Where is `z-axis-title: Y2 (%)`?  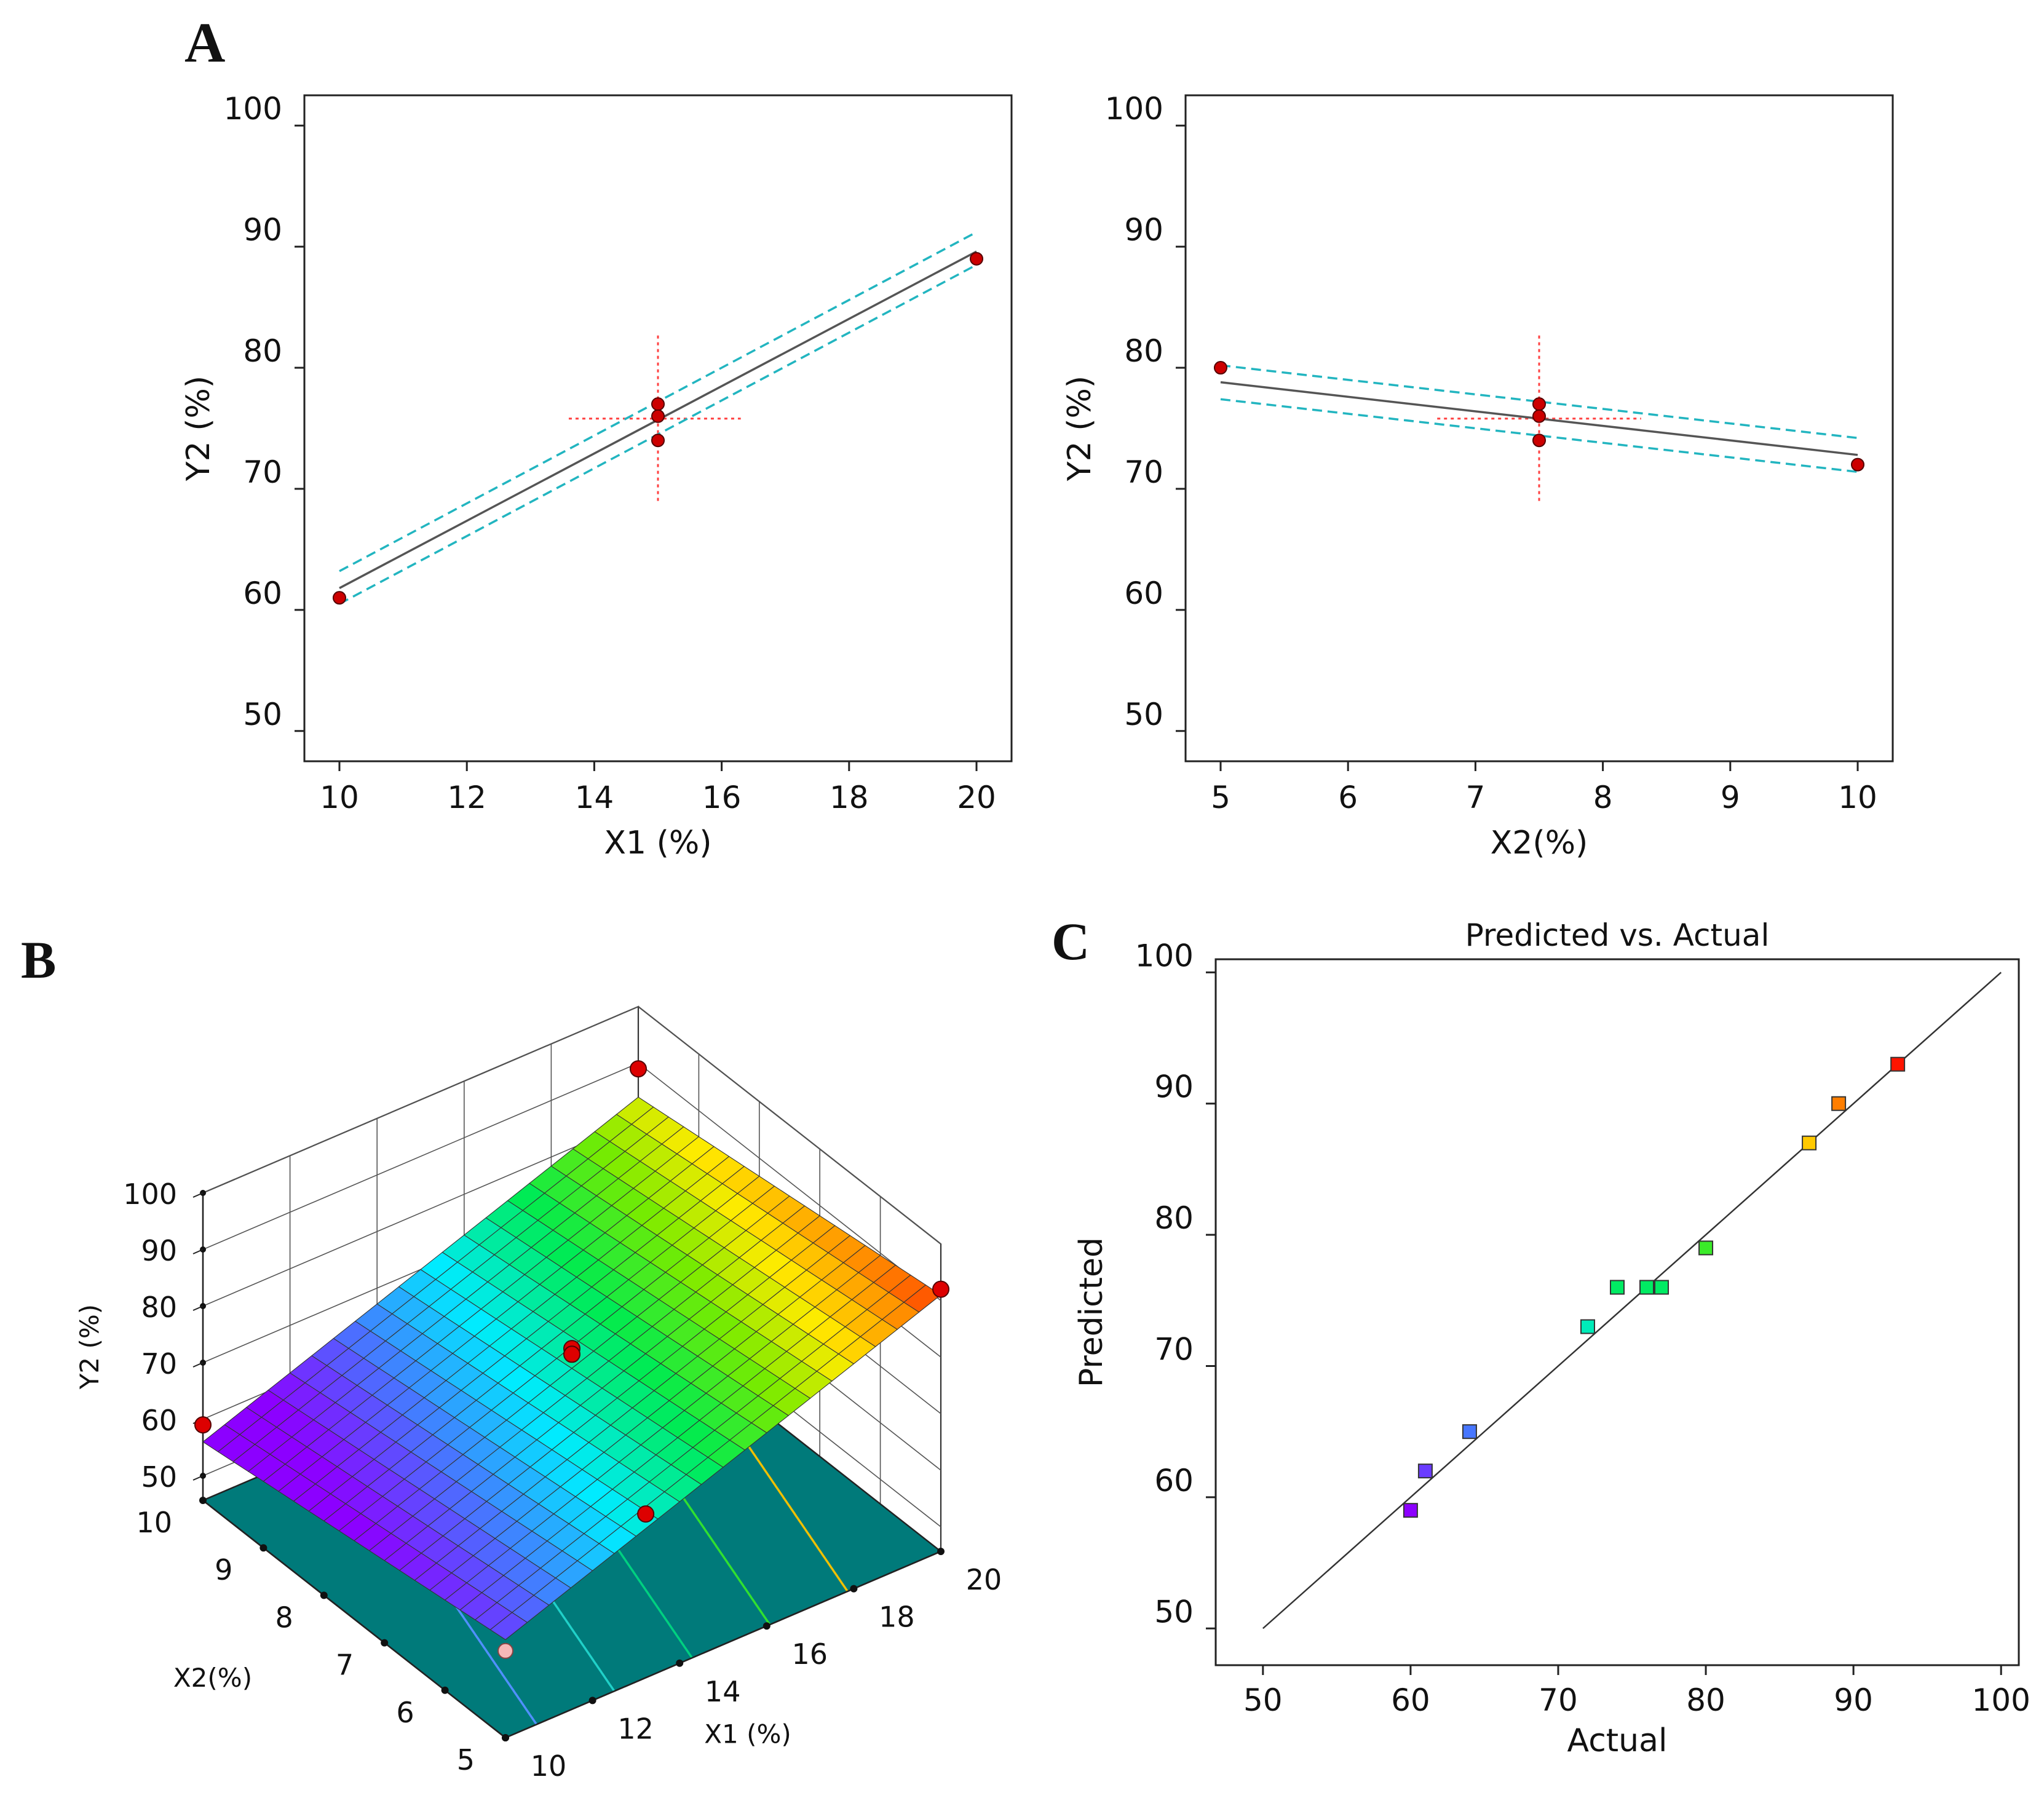
z-axis-title: Y2 (%) is located at coordinates (89, 1347).